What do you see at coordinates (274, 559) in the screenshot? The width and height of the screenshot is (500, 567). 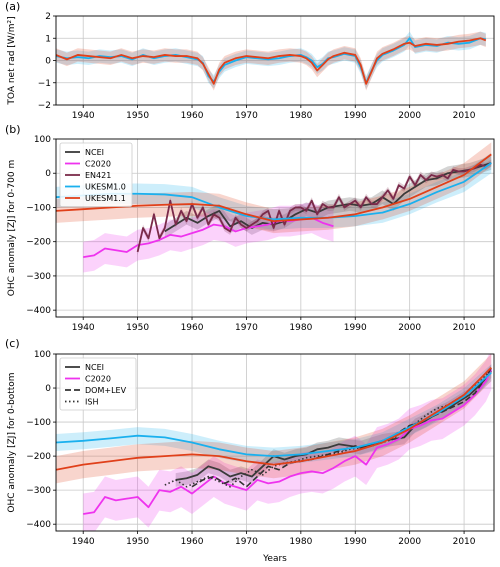 I see `x-axis-label: Years` at bounding box center [274, 559].